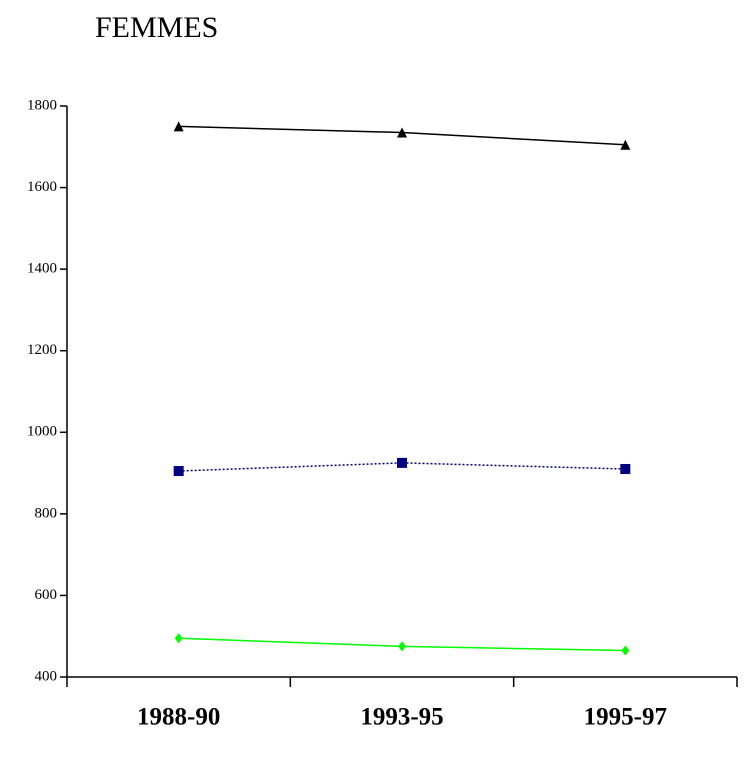  Describe the element at coordinates (401, 717) in the screenshot. I see `x-tick-label: 1993-95` at that location.